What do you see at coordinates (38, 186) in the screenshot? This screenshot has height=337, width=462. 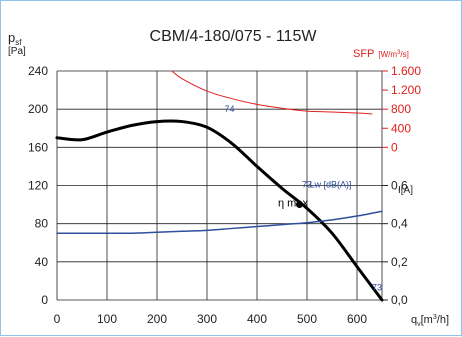 I see `left-tick-label: 120` at bounding box center [38, 186].